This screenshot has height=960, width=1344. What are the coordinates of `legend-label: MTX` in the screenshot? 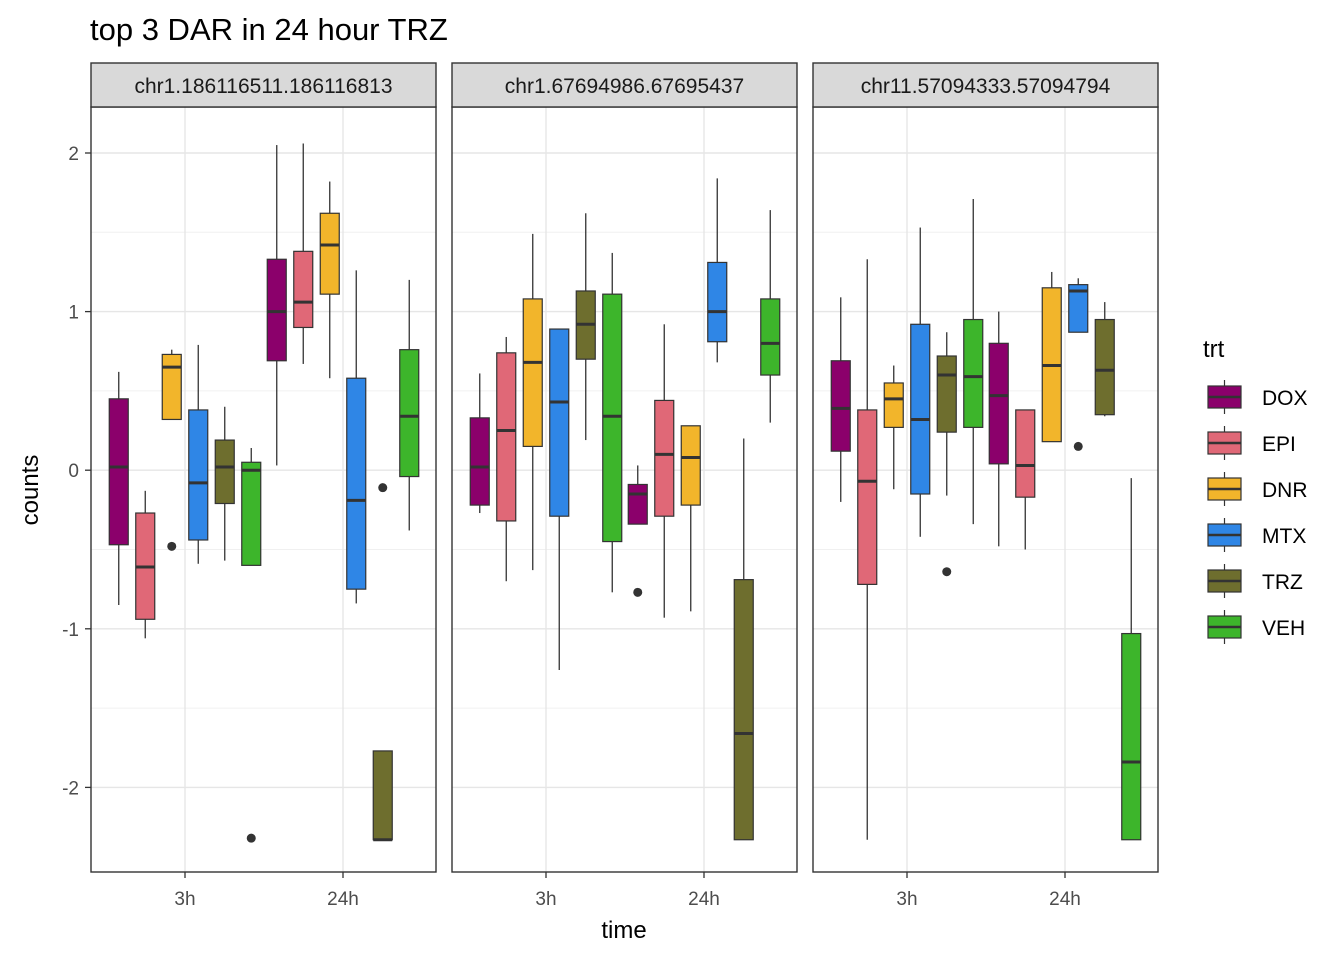 It's located at (1284, 536).